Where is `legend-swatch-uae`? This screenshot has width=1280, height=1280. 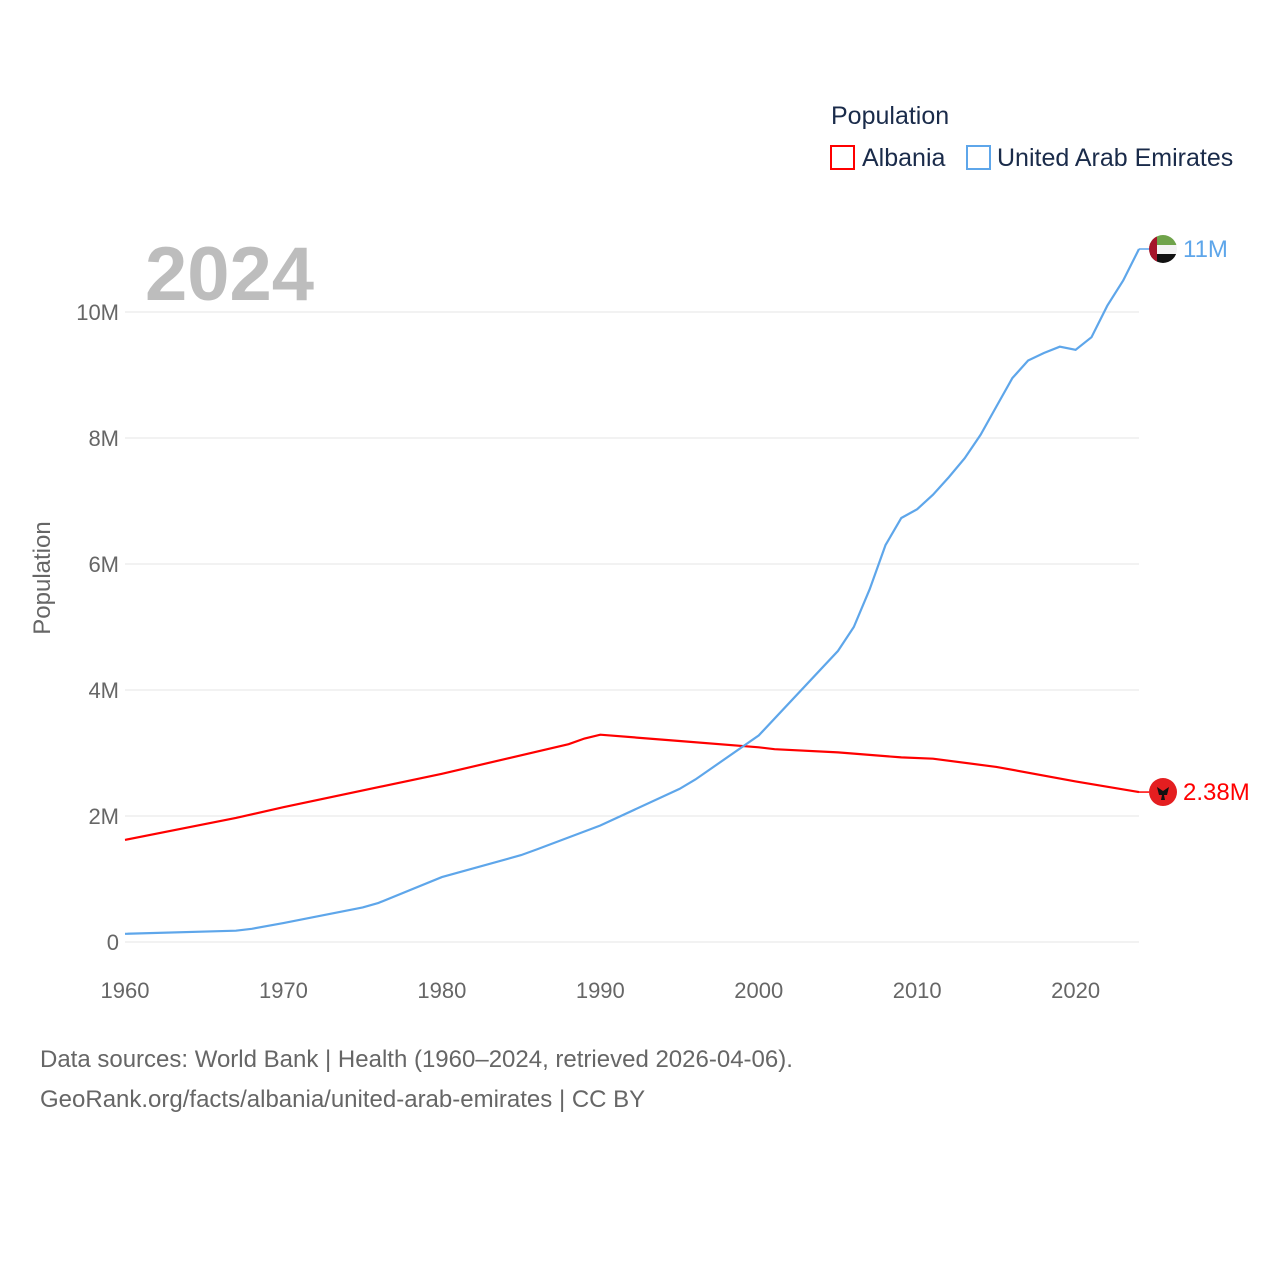 legend-swatch-uae is located at coordinates (978, 157).